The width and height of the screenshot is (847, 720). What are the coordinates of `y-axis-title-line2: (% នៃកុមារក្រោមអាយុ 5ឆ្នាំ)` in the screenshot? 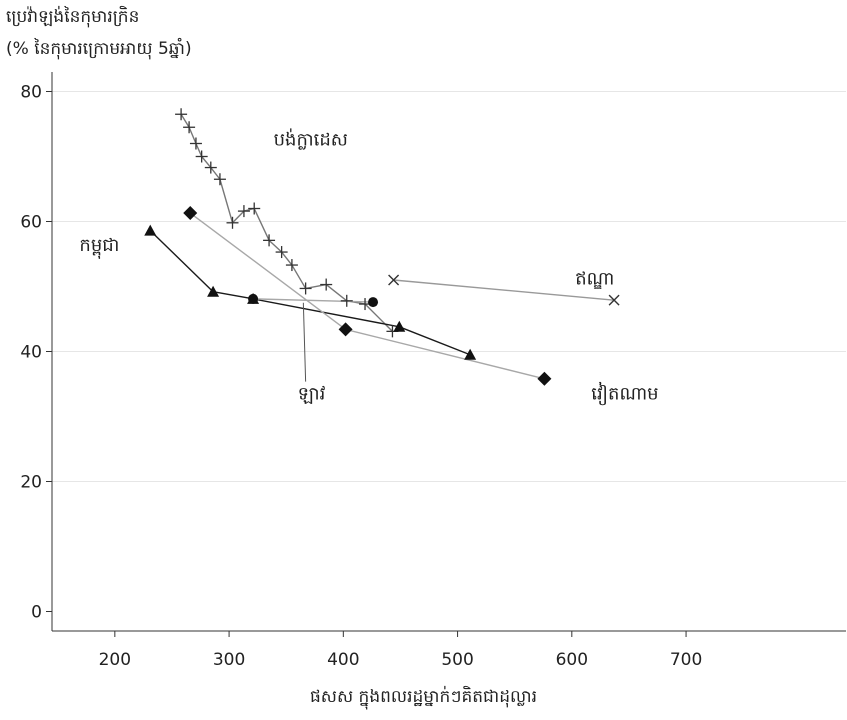 It's located at (99, 49).